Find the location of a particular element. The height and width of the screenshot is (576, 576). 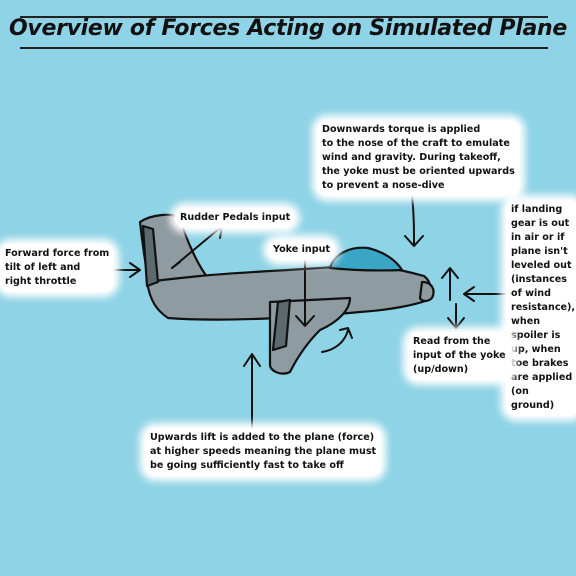

cockpit-canopy is located at coordinates (366, 259).